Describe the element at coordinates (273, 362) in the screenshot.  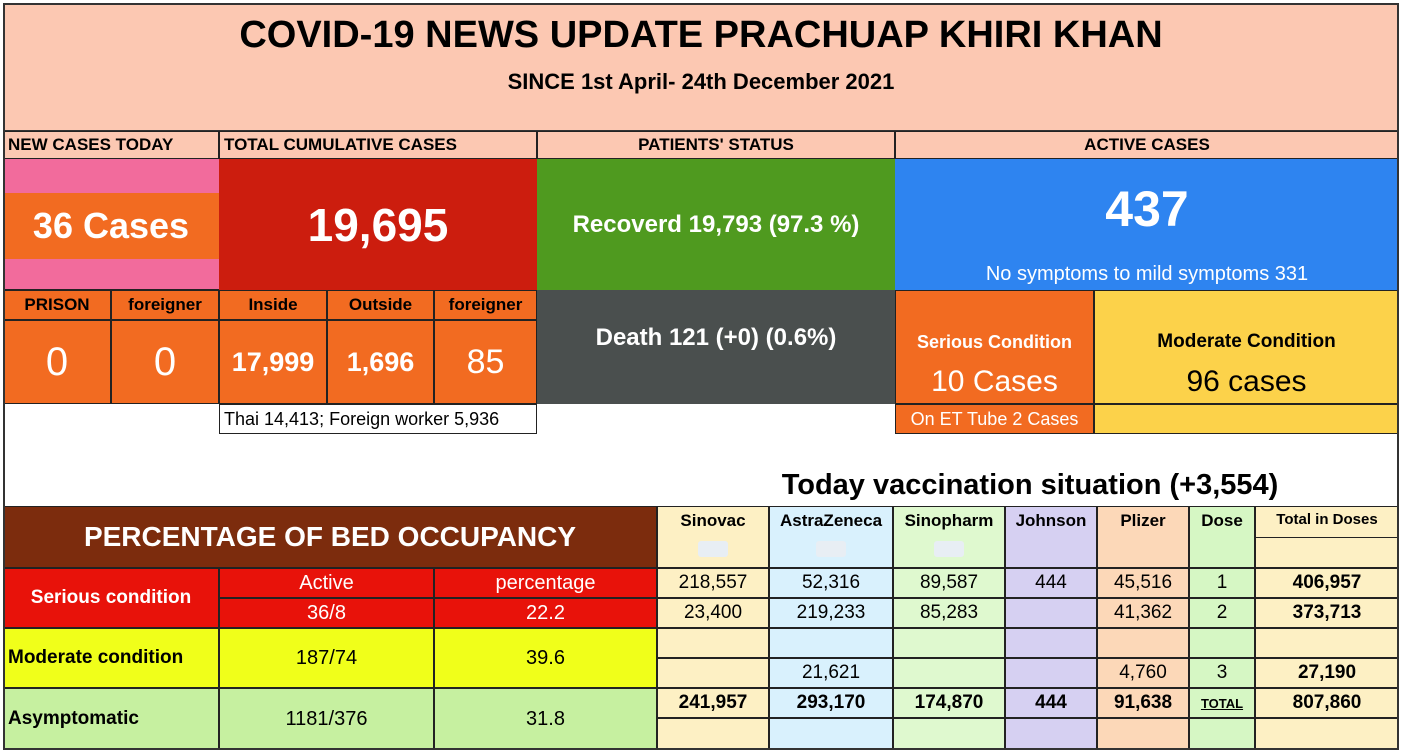
I see `inside-value: 17,999` at that location.